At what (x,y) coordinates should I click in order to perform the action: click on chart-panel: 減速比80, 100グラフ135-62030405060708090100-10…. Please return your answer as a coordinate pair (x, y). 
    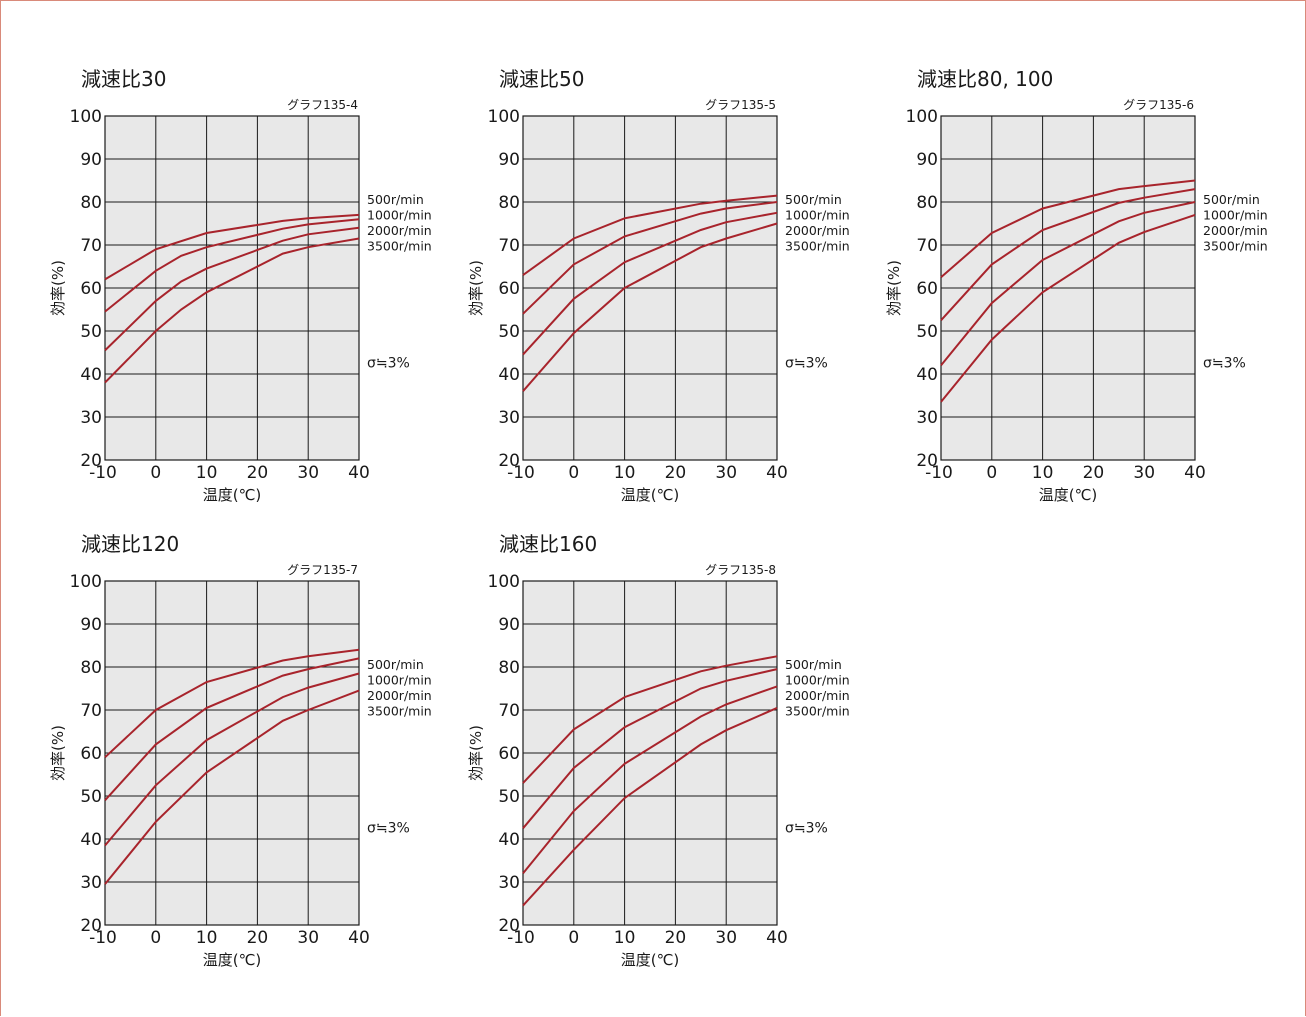
    Looking at the image, I should click on (1076, 285).